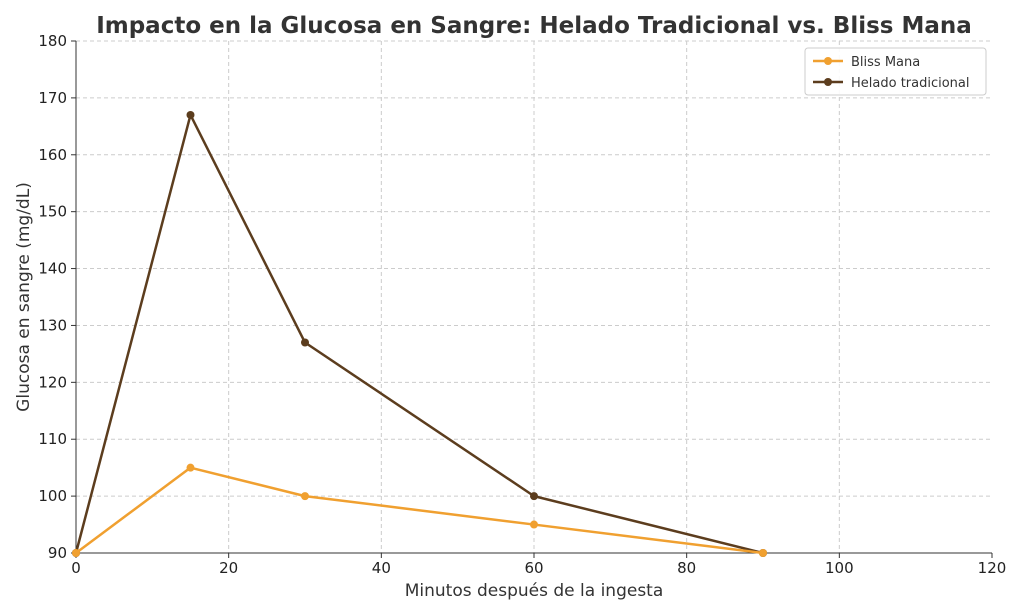 Image resolution: width=1024 pixels, height=614 pixels. I want to click on x-axis-label: Minutos después de la ingesta, so click(534, 591).